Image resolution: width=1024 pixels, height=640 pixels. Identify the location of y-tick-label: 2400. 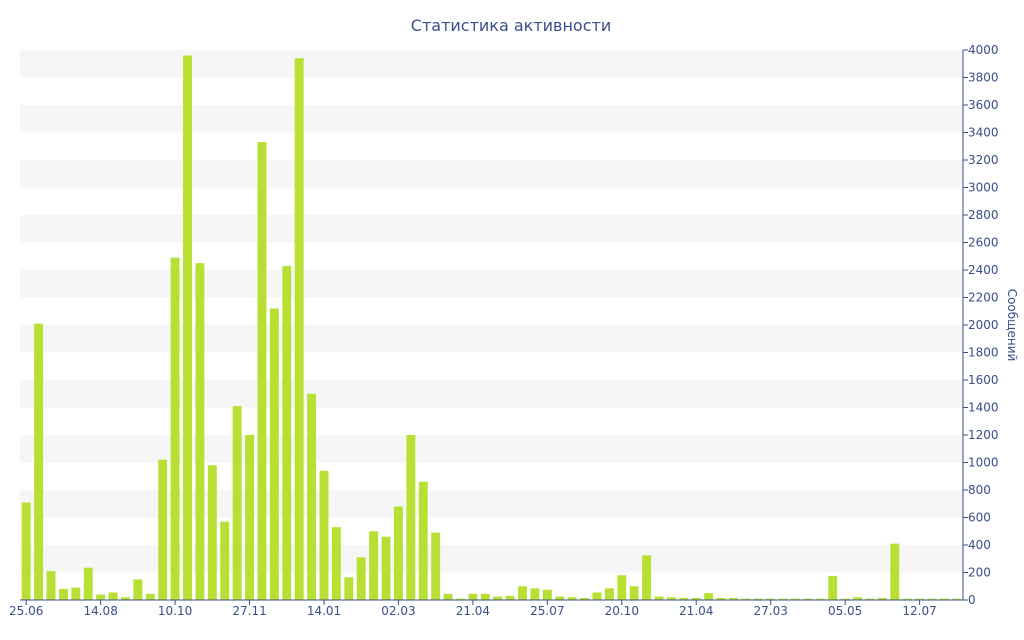
(983, 270).